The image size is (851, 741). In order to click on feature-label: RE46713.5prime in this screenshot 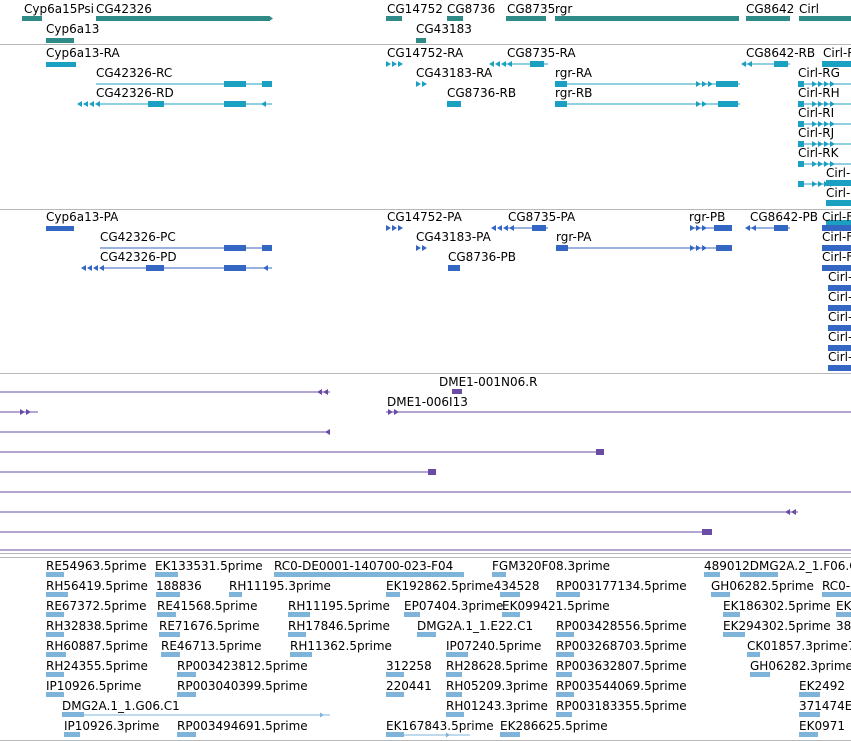, I will do `click(211, 646)`.